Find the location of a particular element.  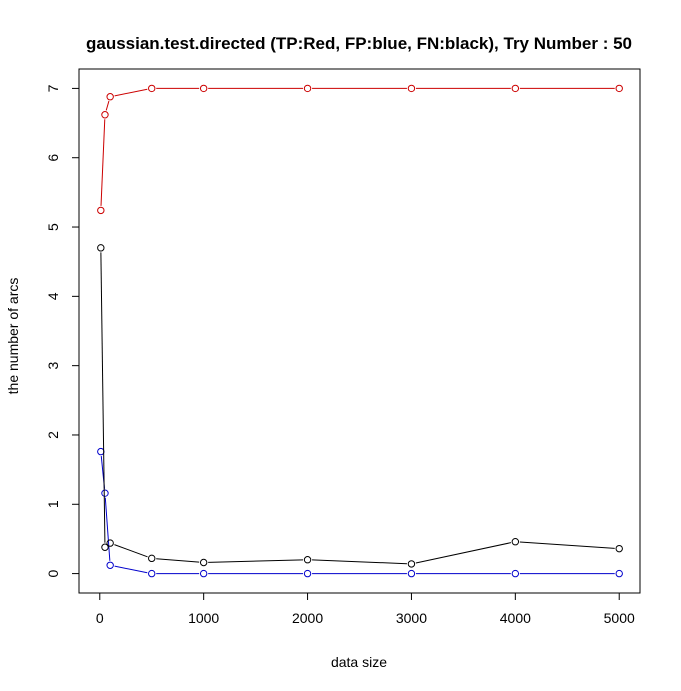

x-tick-label: 1000 is located at coordinates (203, 618).